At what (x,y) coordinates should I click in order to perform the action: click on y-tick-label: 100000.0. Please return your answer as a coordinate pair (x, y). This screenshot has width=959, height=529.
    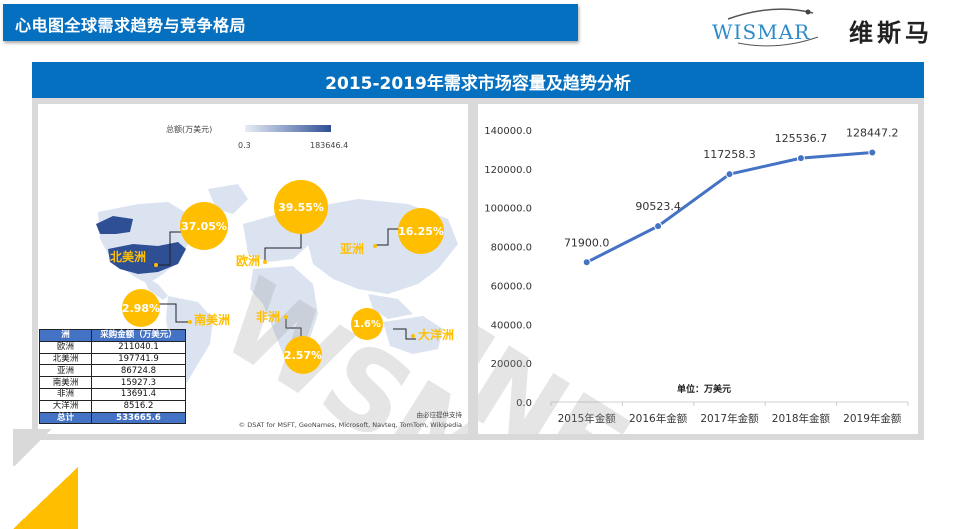
    Looking at the image, I should click on (508, 209).